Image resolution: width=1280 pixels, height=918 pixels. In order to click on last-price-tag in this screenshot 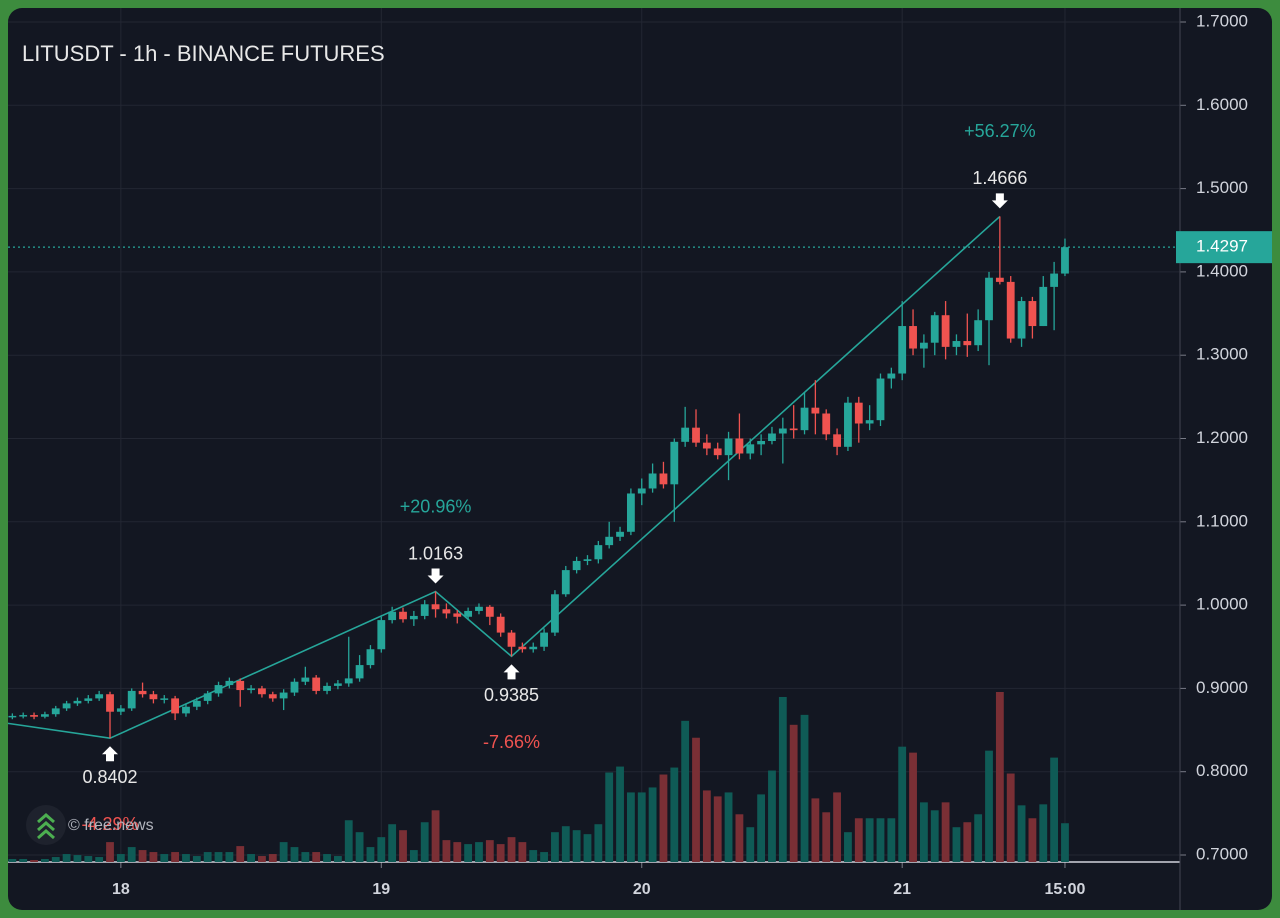, I will do `click(1224, 247)`.